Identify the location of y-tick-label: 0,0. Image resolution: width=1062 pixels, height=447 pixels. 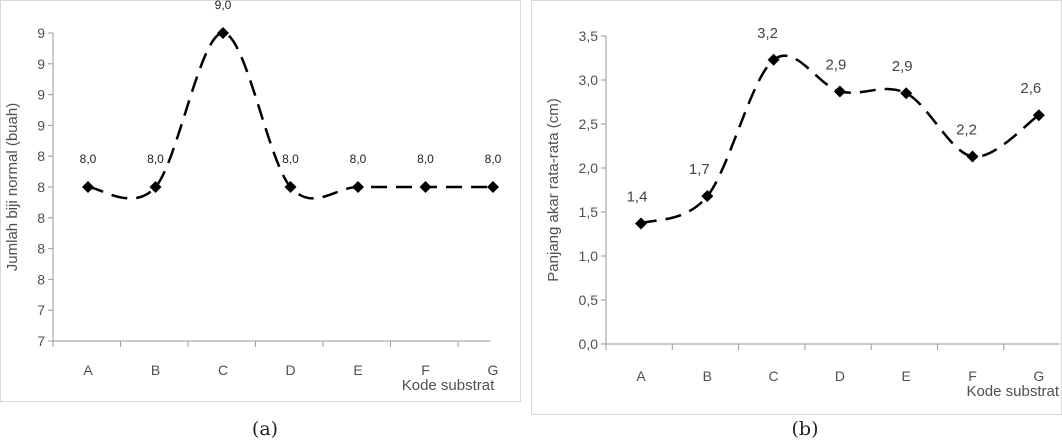
(589, 344).